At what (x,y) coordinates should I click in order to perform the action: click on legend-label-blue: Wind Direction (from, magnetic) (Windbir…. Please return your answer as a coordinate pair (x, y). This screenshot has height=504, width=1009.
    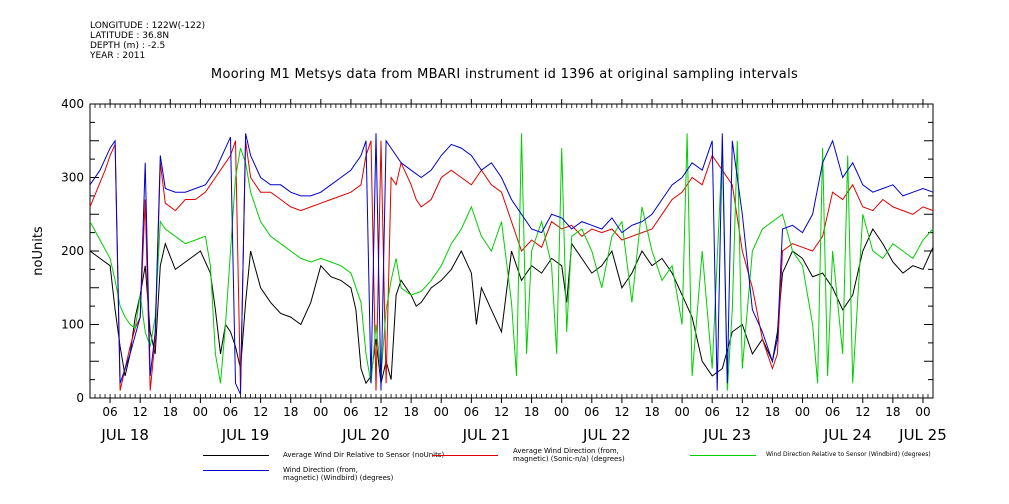
    Looking at the image, I should click on (338, 474).